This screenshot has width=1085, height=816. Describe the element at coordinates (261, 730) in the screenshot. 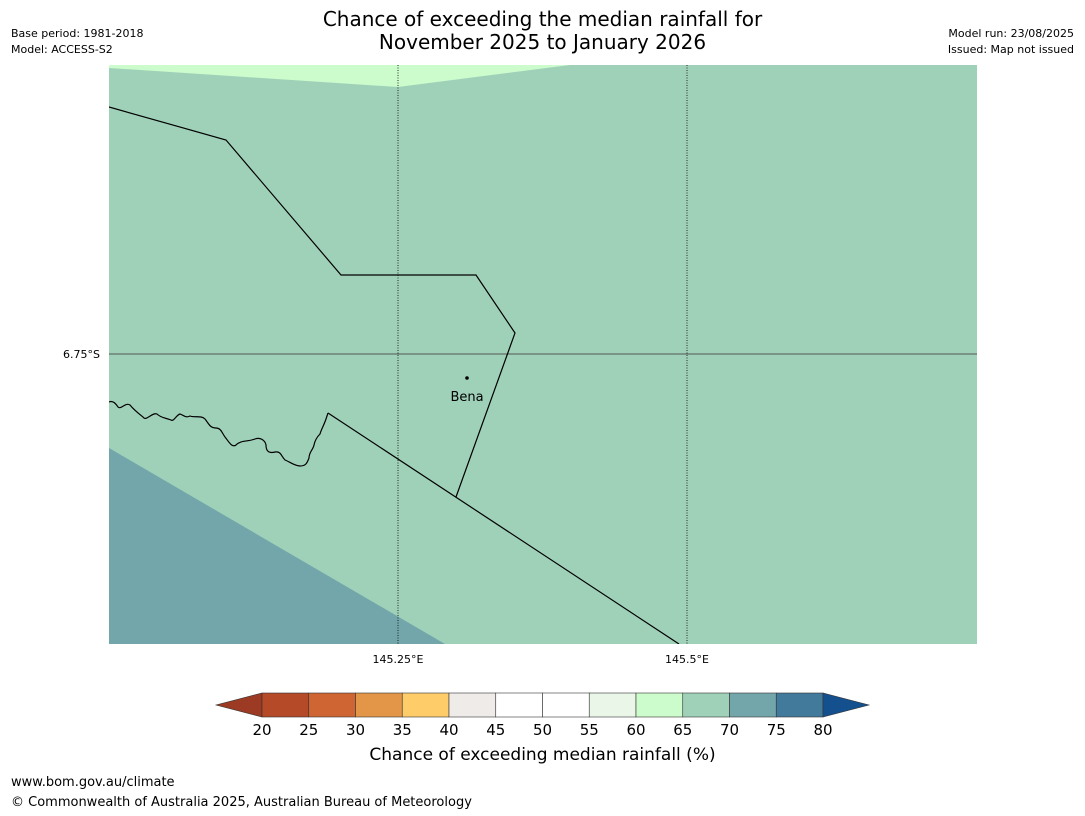

I see `colorbar-tick-label: 20` at that location.